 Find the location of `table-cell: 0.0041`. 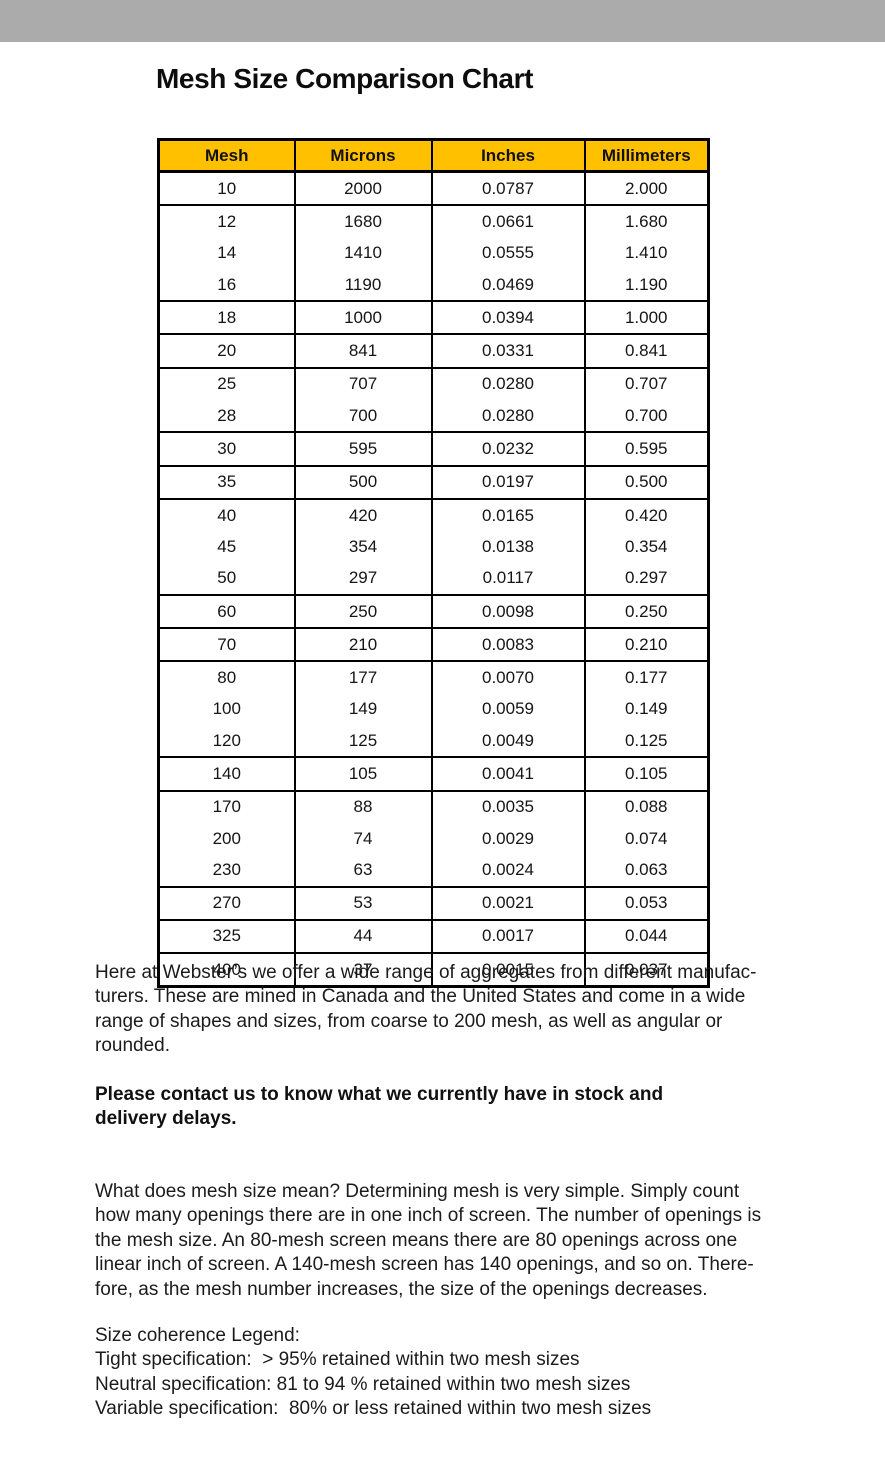

table-cell: 0.0041 is located at coordinates (508, 774).